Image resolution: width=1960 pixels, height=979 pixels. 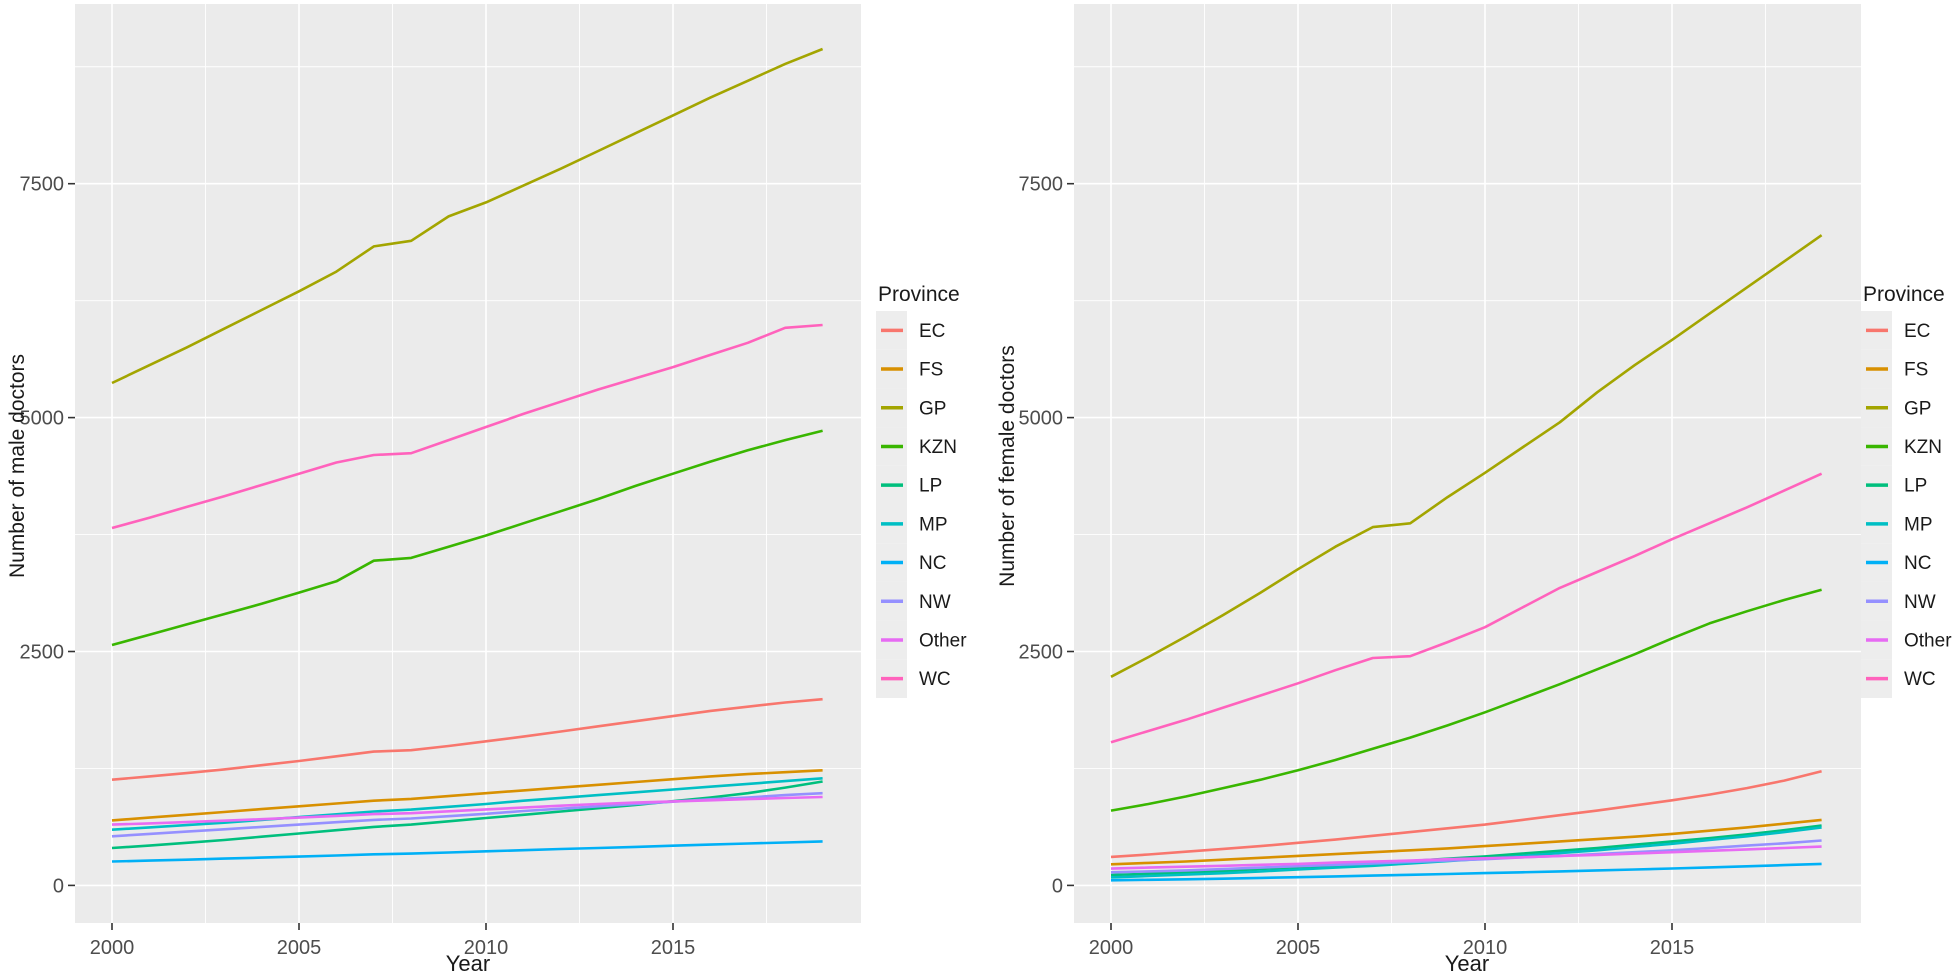 I want to click on female-chart-x-axis-title: Year, so click(x=1467, y=963).